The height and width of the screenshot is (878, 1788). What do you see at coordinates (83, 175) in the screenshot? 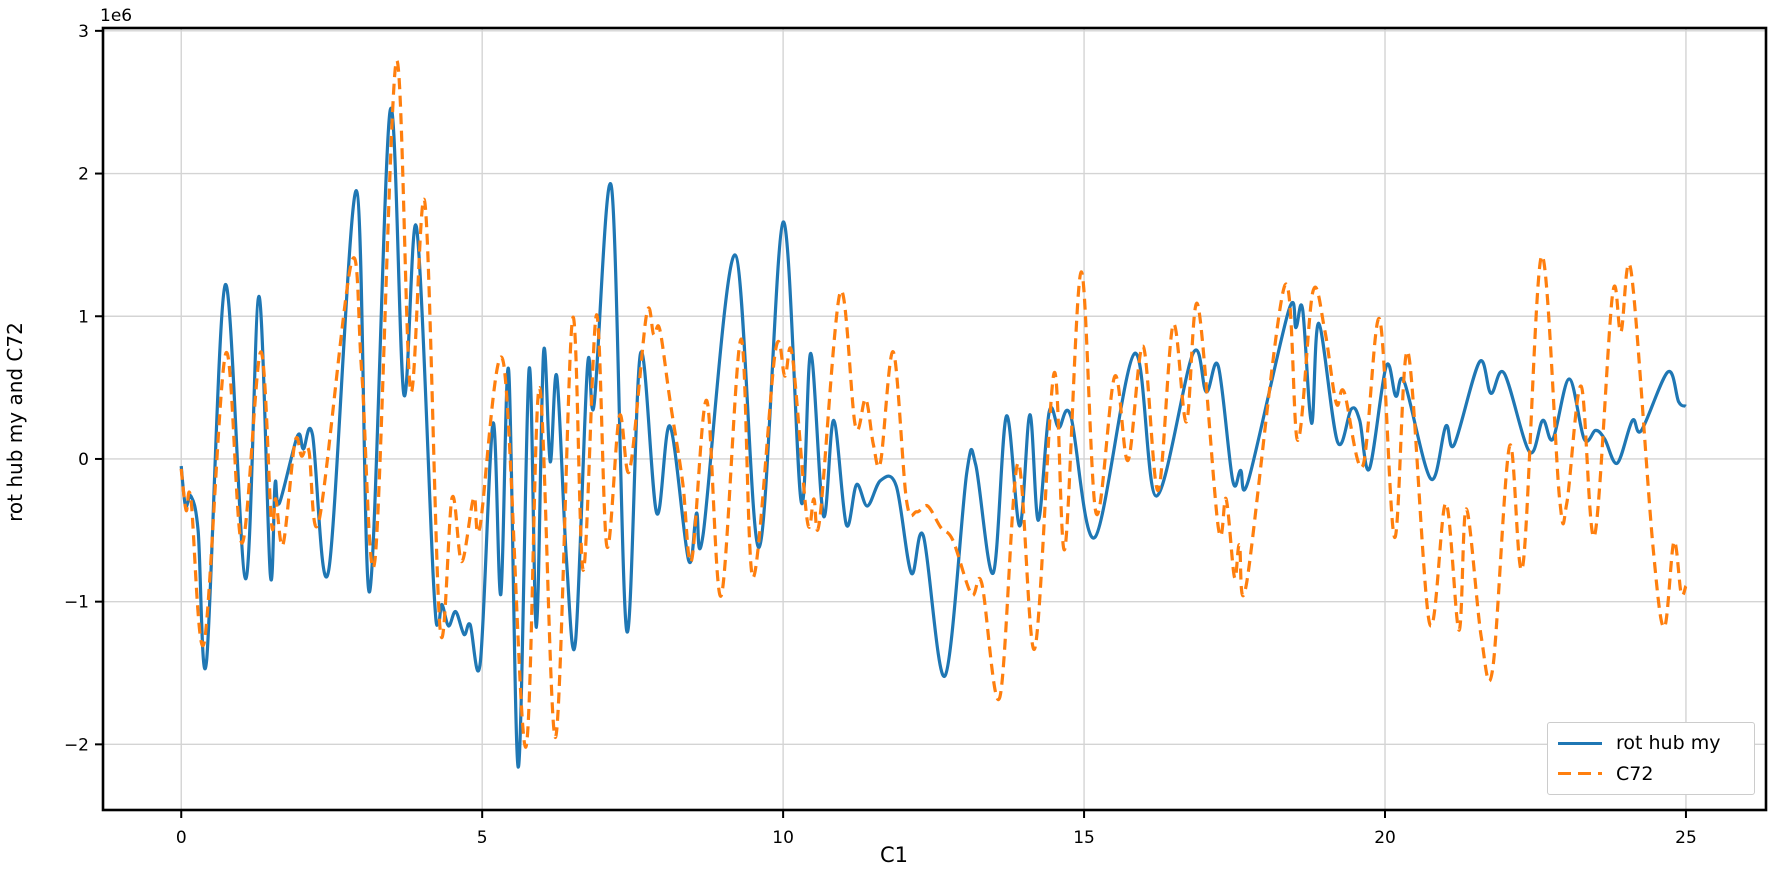
I see `y-tick-label: 2` at bounding box center [83, 175].